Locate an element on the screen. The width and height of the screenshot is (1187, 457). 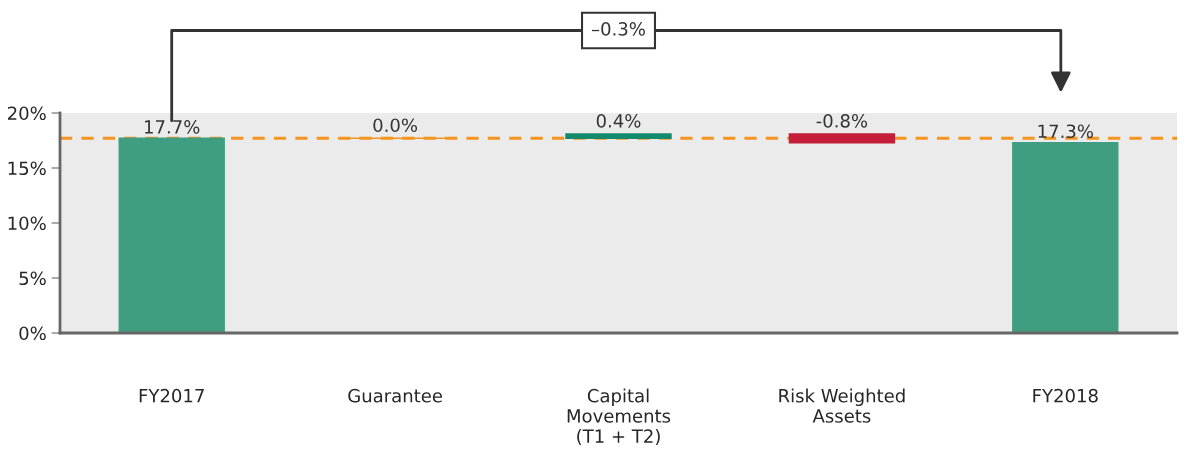
x-tick-label: Risk Weighted Assets is located at coordinates (842, 405).